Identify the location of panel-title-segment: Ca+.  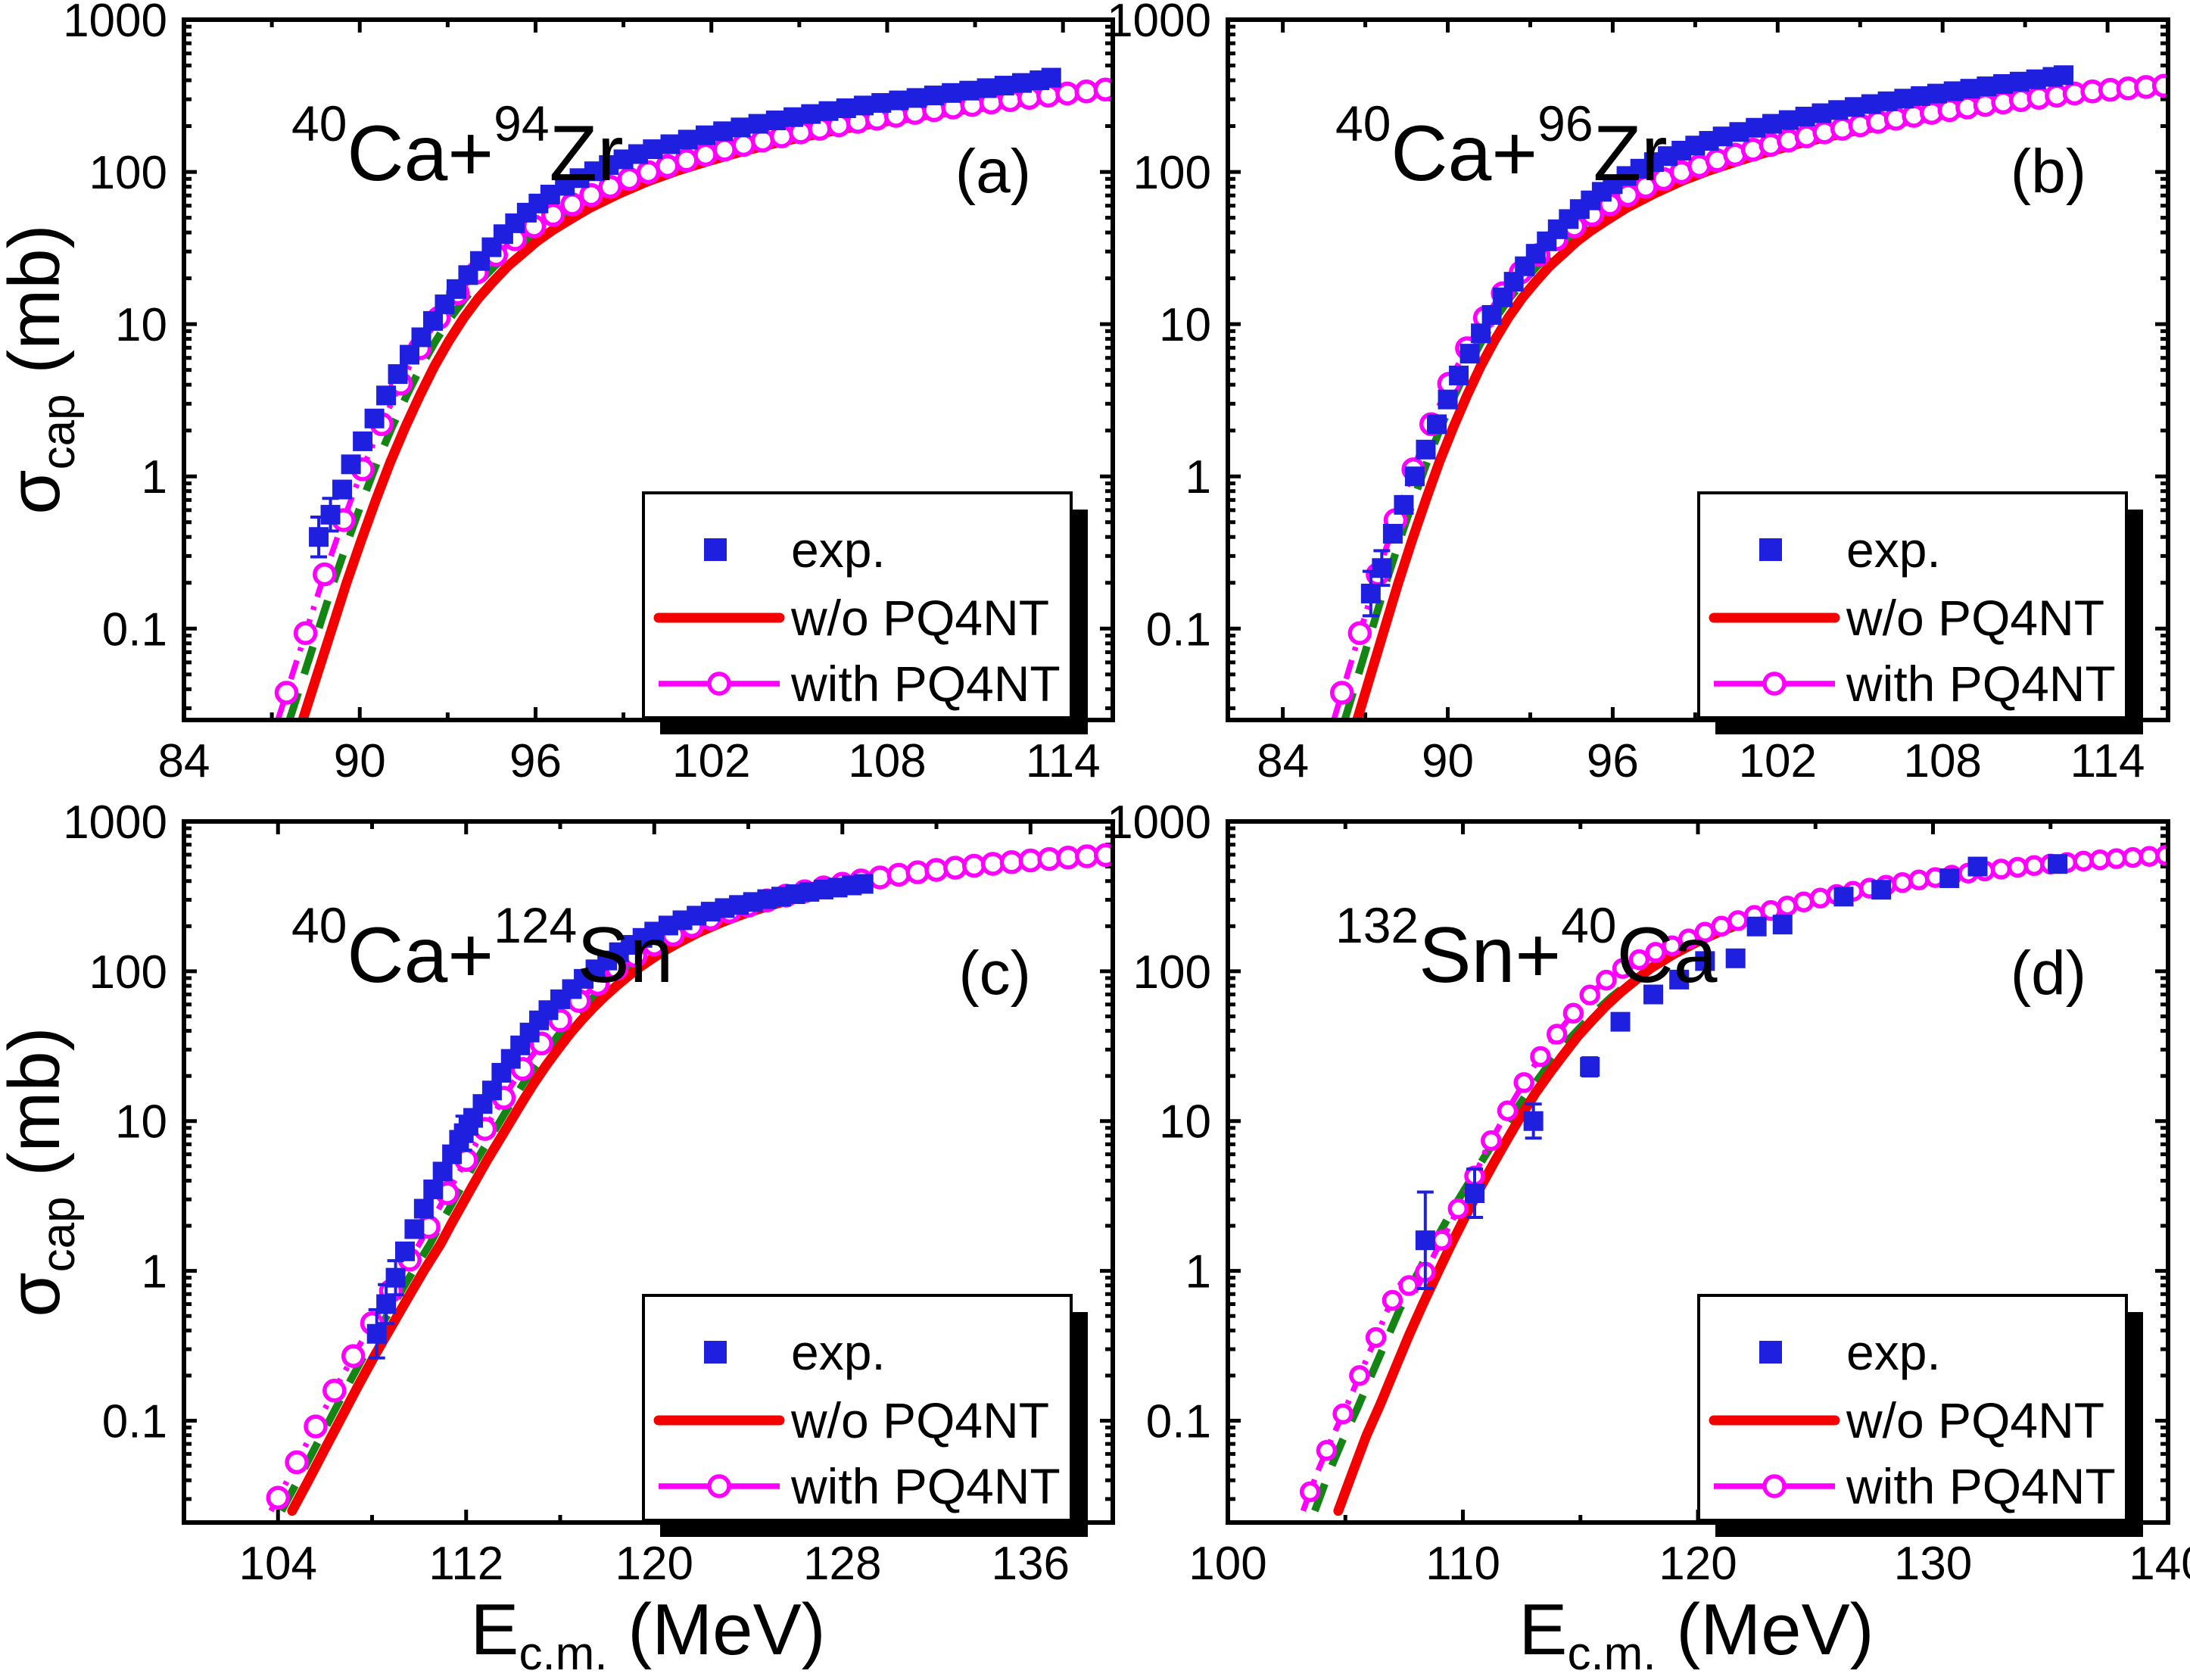
(420, 955).